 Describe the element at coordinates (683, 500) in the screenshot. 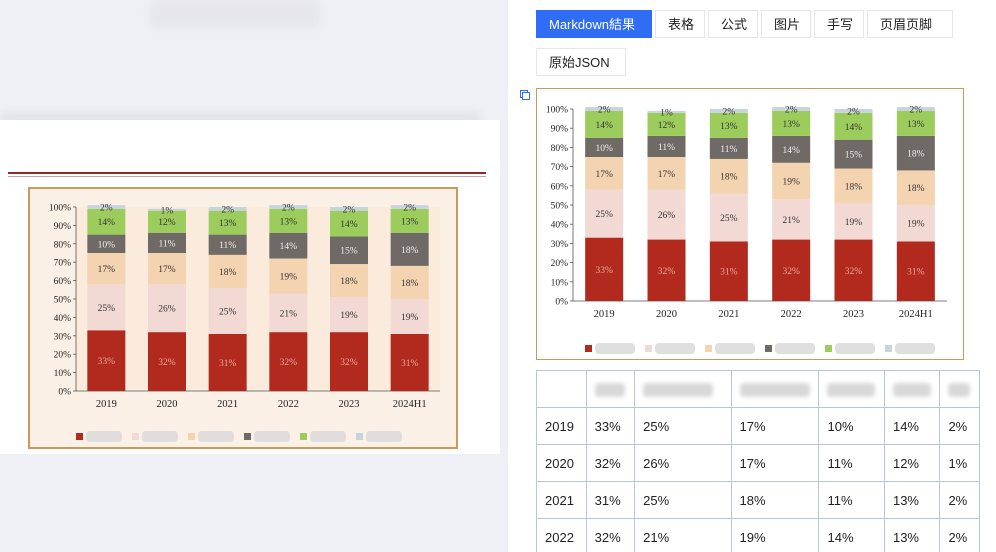

I see `table-cell: 25%` at that location.